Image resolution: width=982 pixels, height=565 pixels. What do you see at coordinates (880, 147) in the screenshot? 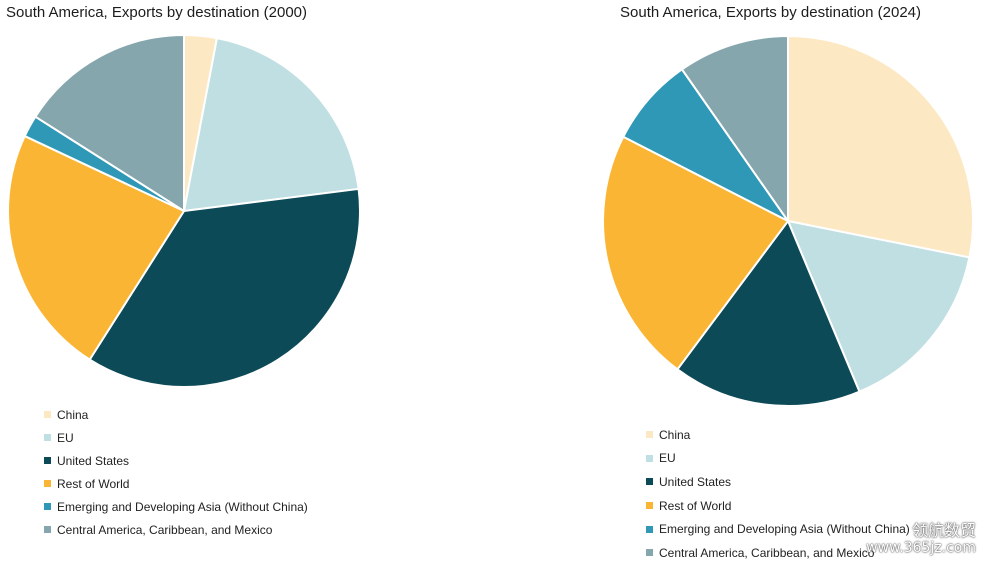
I see `pie-slice-china` at bounding box center [880, 147].